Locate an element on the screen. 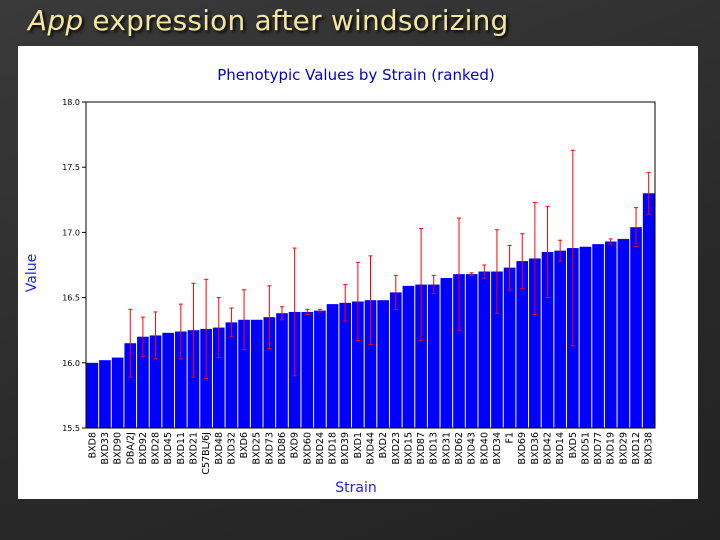 This screenshot has width=720, height=540. slide-title-rest: expression after windsorizing is located at coordinates (296, 20).